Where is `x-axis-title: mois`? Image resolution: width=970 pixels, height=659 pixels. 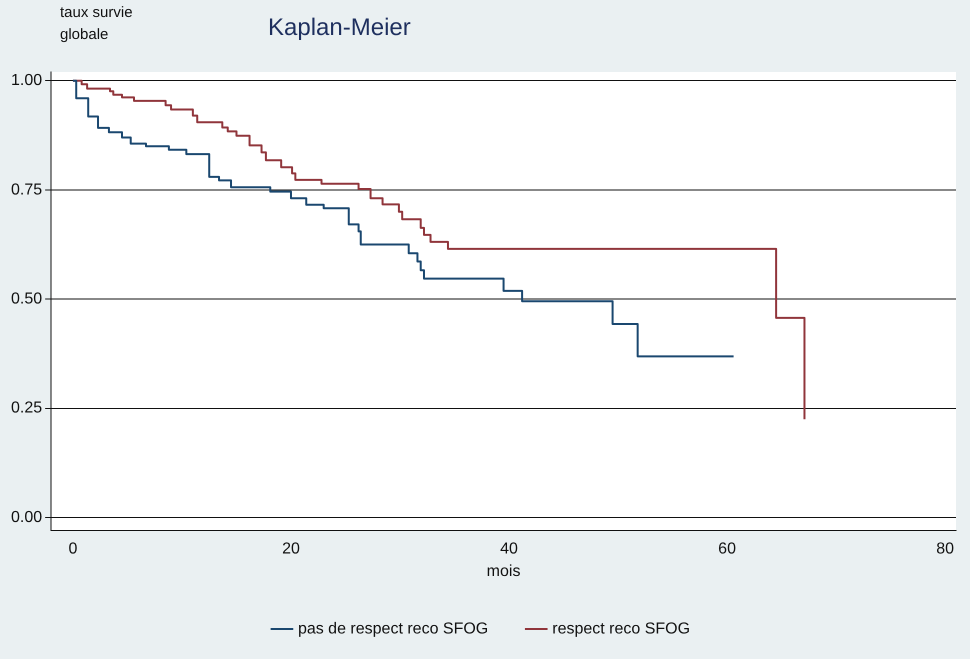
x-axis-title: mois is located at coordinates (503, 571).